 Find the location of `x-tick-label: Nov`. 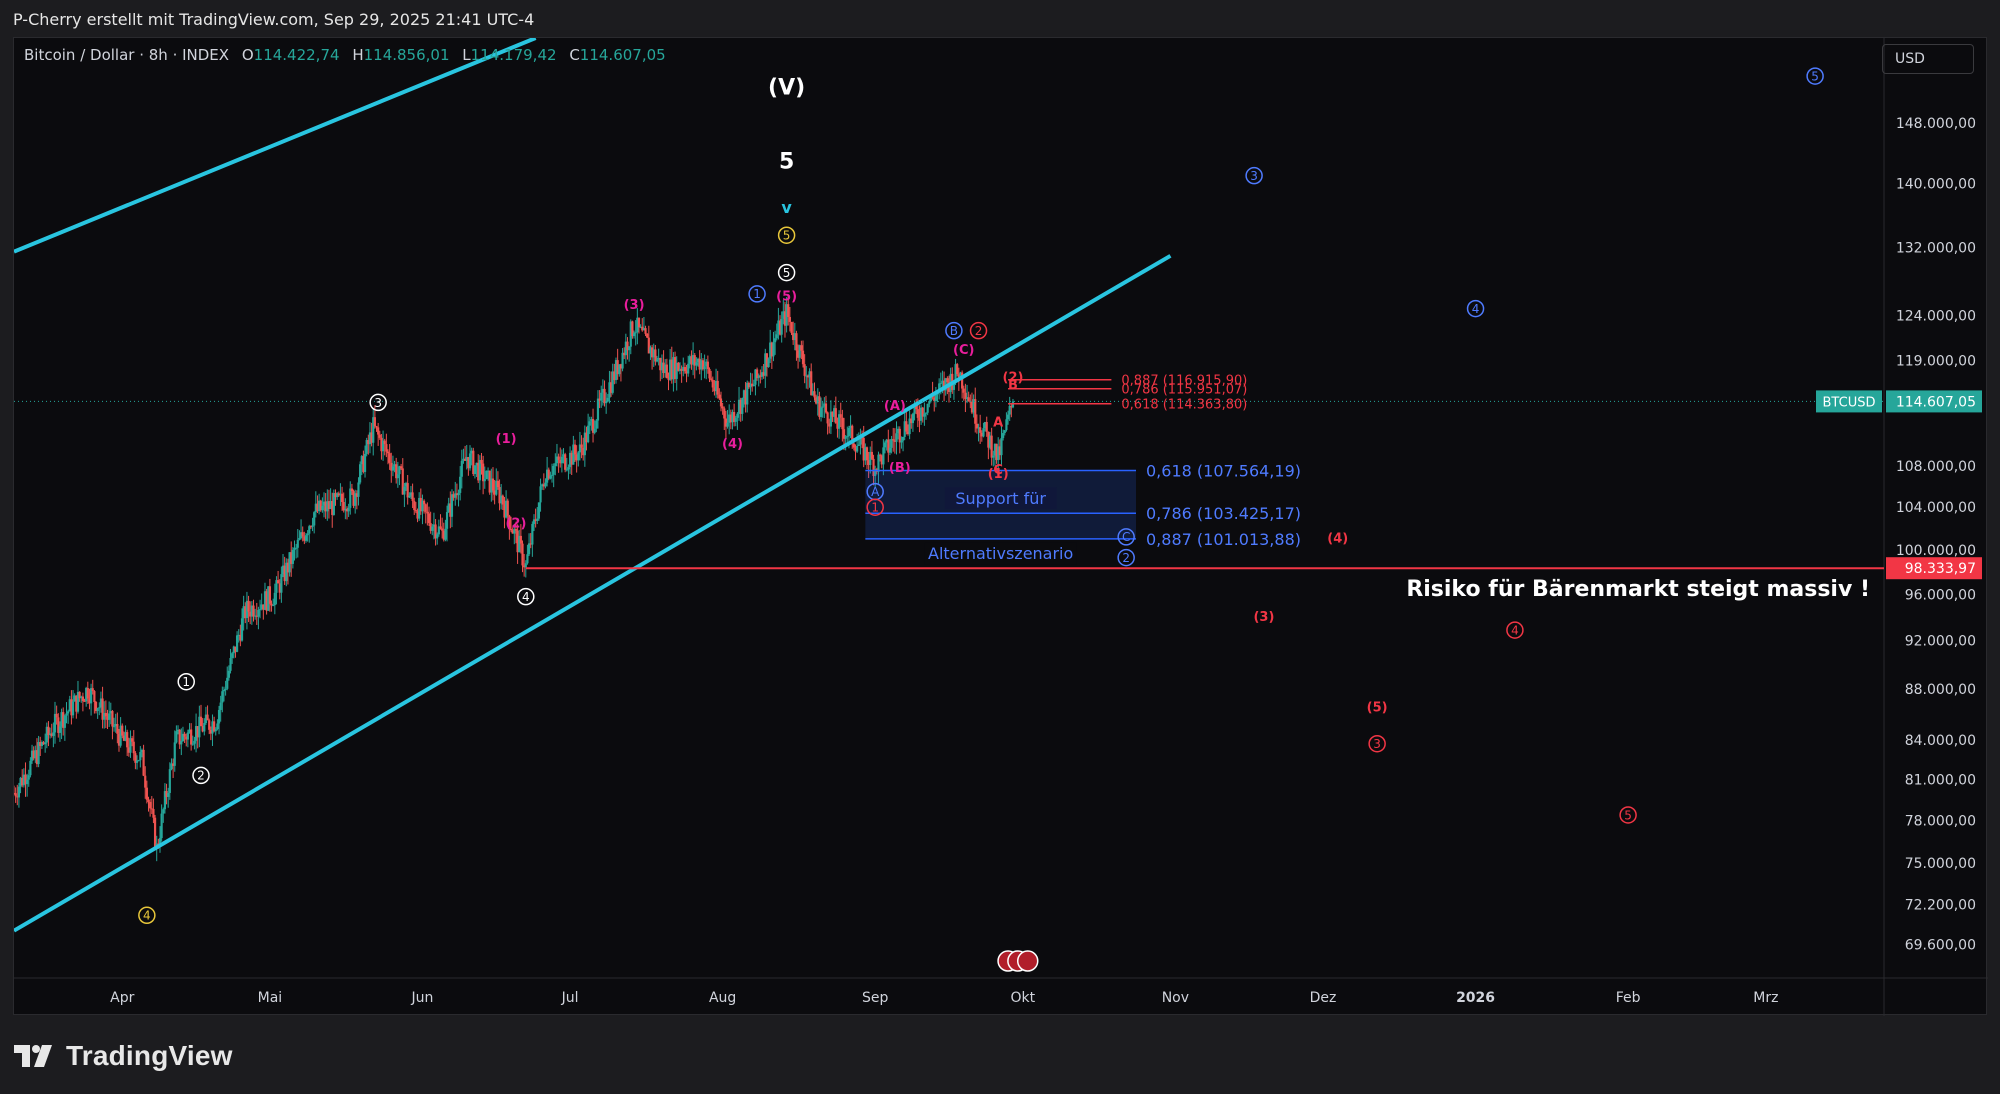

x-tick-label: Nov is located at coordinates (1175, 998).